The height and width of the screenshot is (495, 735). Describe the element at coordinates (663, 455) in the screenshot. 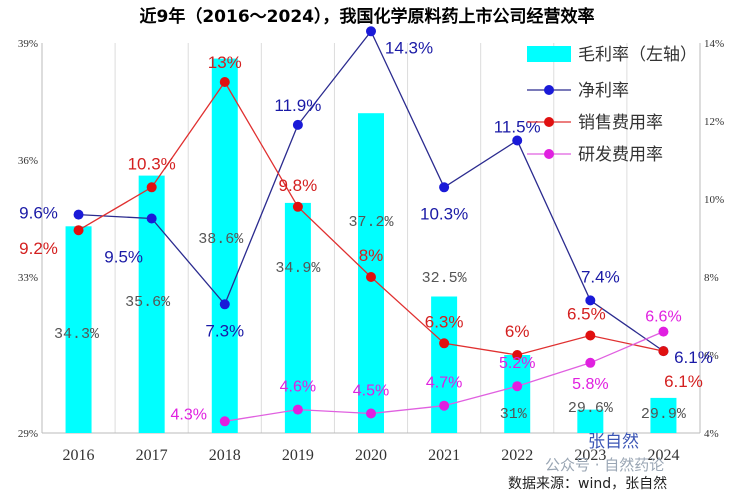

I see `x-tick-label: 2024` at that location.